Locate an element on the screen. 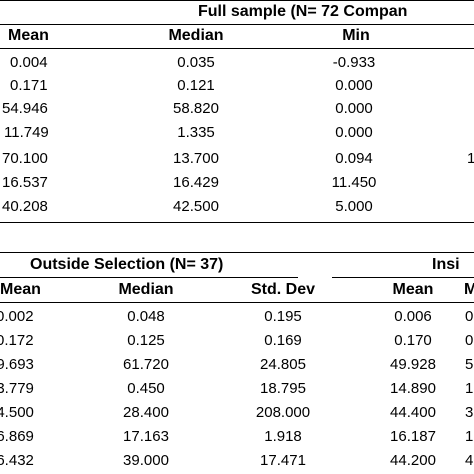 Image resolution: width=474 pixels, height=474 pixels. outside-median-cell: 0.125 is located at coordinates (146, 340).